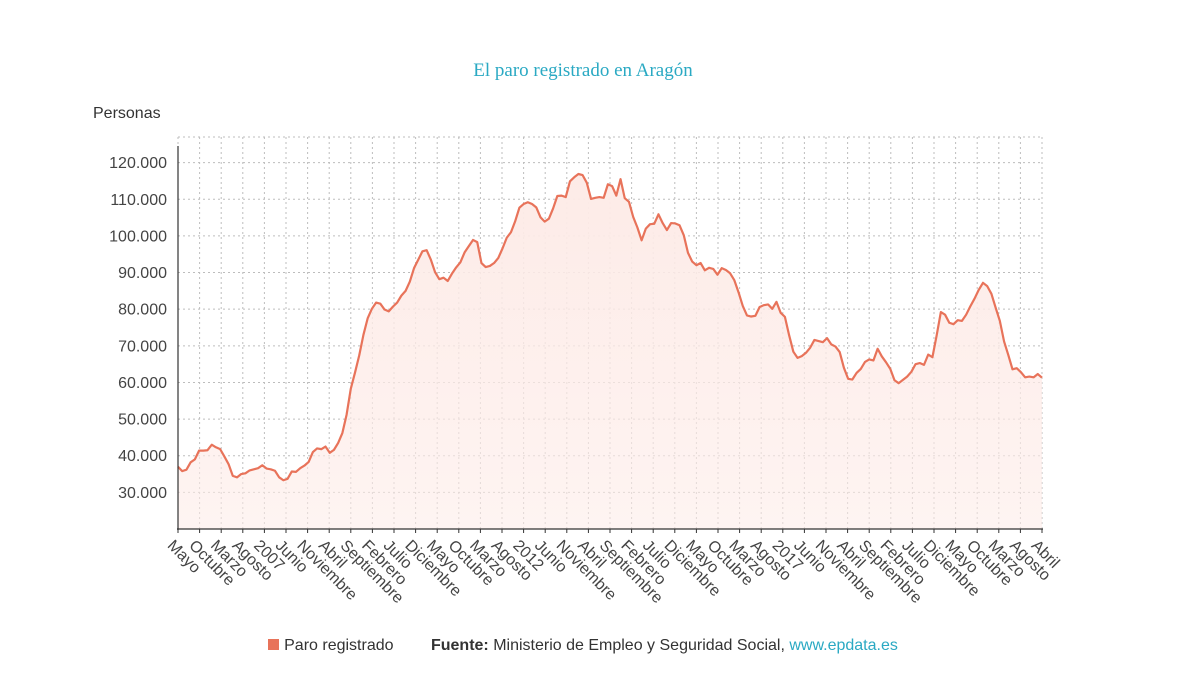 The height and width of the screenshot is (690, 1200). I want to click on y-tick-label: 40.000, so click(142, 456).